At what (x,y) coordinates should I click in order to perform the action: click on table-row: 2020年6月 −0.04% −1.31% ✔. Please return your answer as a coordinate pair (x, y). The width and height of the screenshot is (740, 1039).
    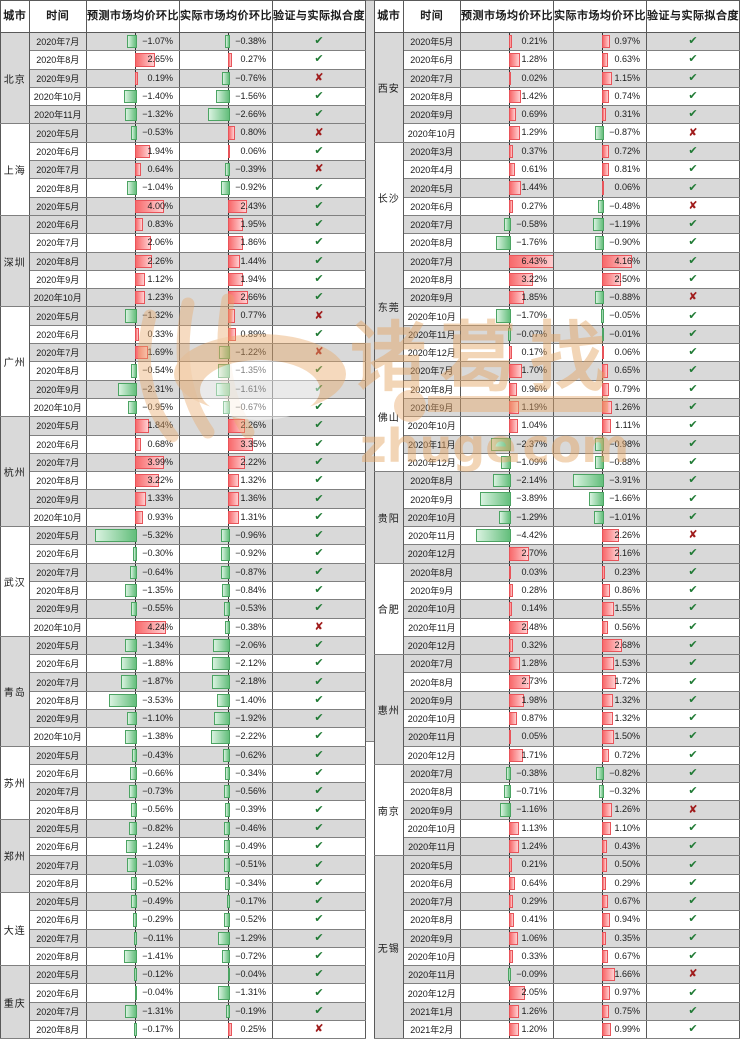
    Looking at the image, I should click on (184, 993).